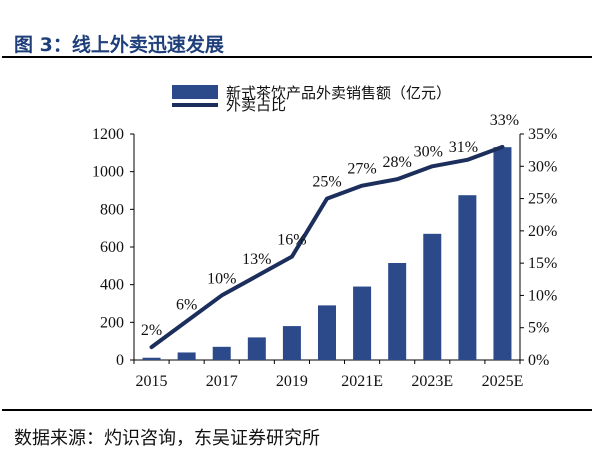 The height and width of the screenshot is (469, 616). Describe the element at coordinates (186, 304) in the screenshot. I see `share-data-label: 6%` at that location.